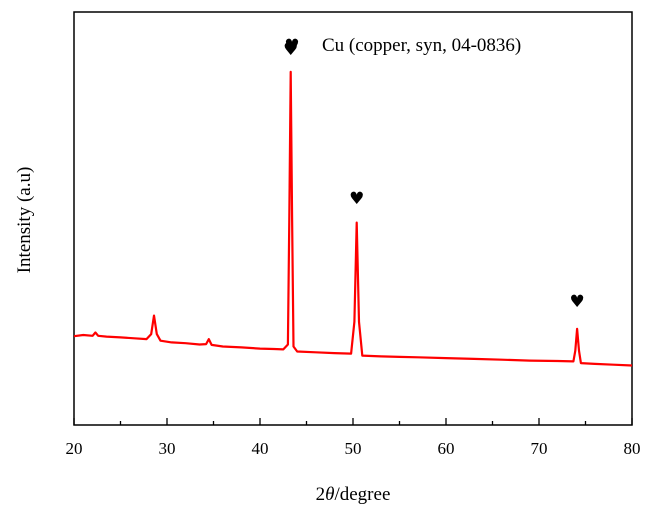 This screenshot has height=508, width=646. Describe the element at coordinates (260, 448) in the screenshot. I see `x-tick-label: 40` at that location.